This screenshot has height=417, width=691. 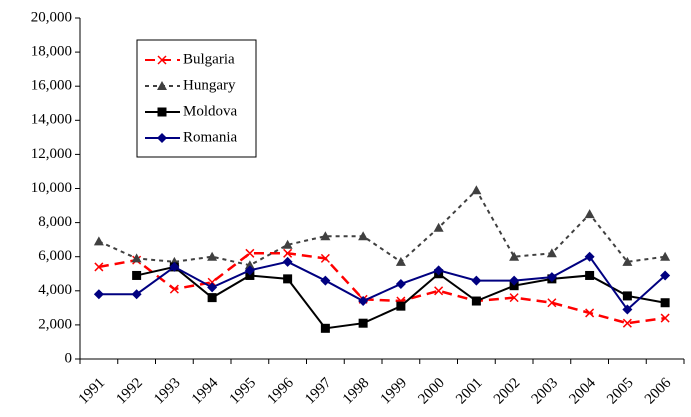 What do you see at coordinates (318, 391) in the screenshot?
I see `x-tick-label: 1997` at bounding box center [318, 391].